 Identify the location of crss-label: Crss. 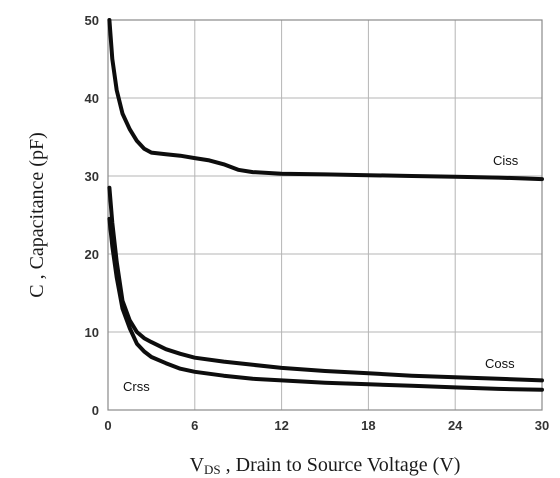
(136, 386).